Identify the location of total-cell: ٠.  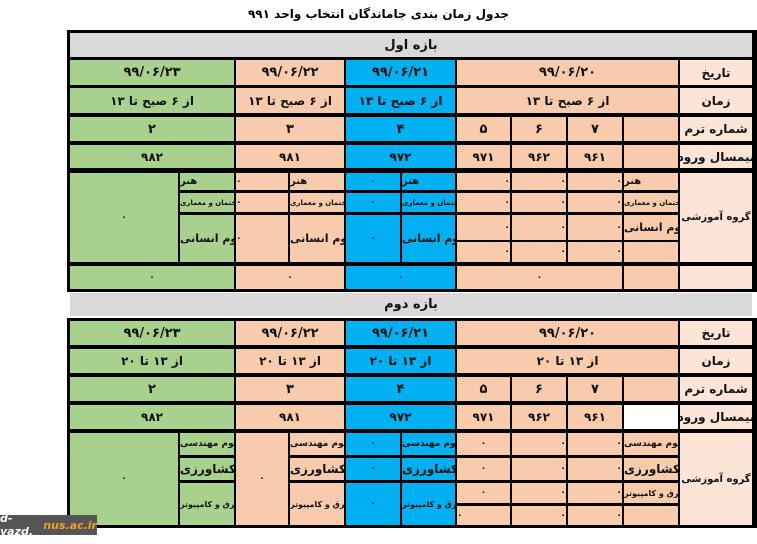
(290, 277).